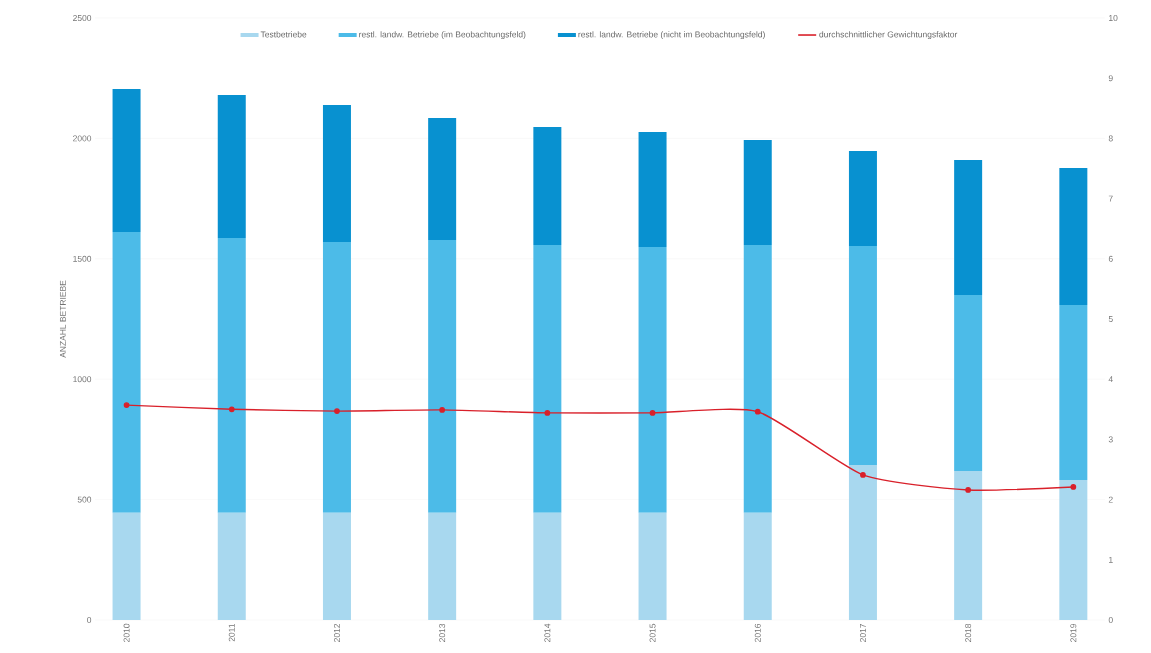  Describe the element at coordinates (1073, 632) in the screenshot. I see `x-tick-label: 2019` at that location.